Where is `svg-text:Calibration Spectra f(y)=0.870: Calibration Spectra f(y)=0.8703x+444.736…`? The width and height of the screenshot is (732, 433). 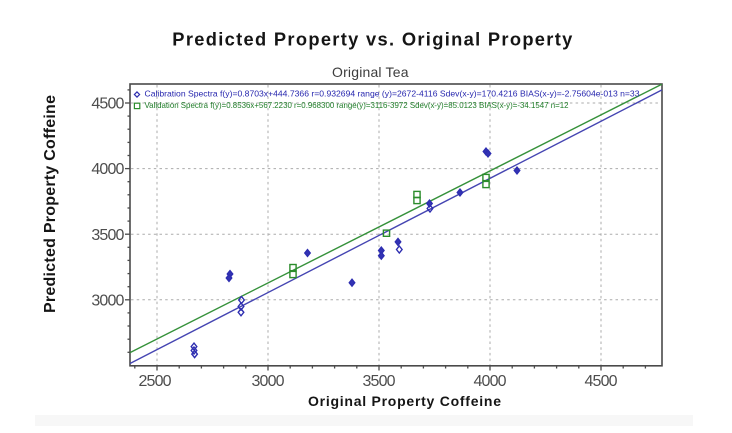 svg-text:Calibration Spectra f(y)=0.870: Calibration Spectra f(y)=0.8703x+444.736… is located at coordinates (392, 94).